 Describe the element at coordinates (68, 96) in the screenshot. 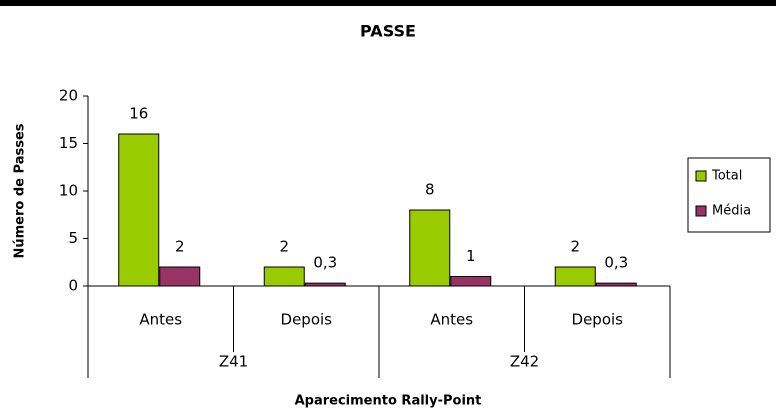

I see `y-tick-label: 20` at that location.